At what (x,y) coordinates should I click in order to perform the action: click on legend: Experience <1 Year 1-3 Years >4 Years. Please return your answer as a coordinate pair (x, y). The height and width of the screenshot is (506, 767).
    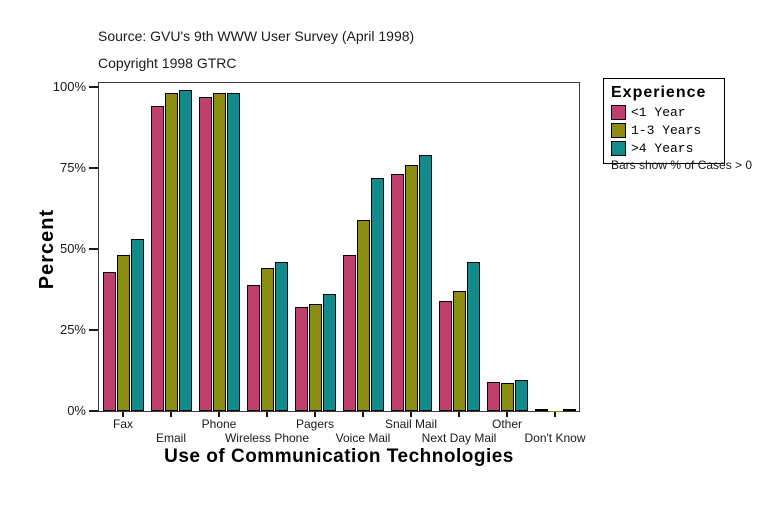
    Looking at the image, I should click on (664, 121).